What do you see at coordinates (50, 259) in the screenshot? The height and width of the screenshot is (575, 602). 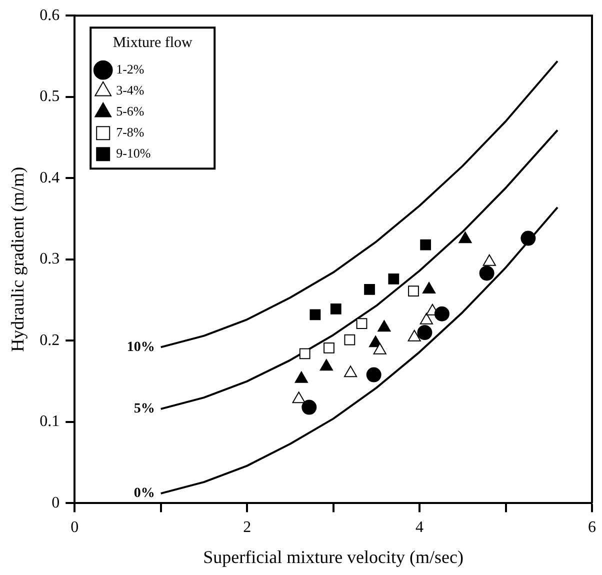 I see `y-tick-label: 0.3` at bounding box center [50, 259].